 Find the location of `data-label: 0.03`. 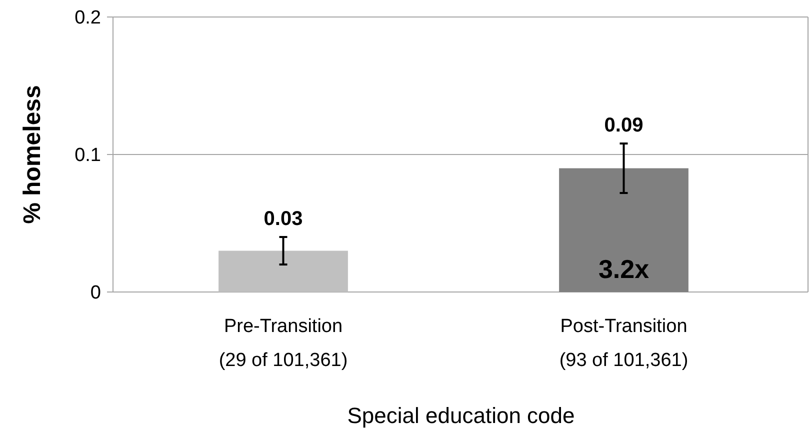

data-label: 0.03 is located at coordinates (283, 219).